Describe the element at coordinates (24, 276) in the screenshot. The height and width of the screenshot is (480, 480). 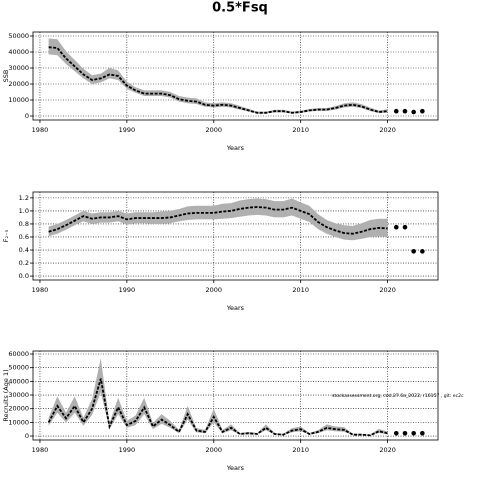
I see `y-tick-label: 0.0` at that location.